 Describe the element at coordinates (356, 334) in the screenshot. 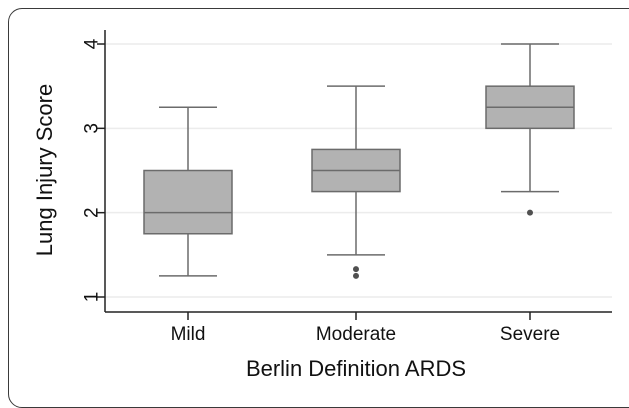

I see `x-tick-label: Moderate` at that location.